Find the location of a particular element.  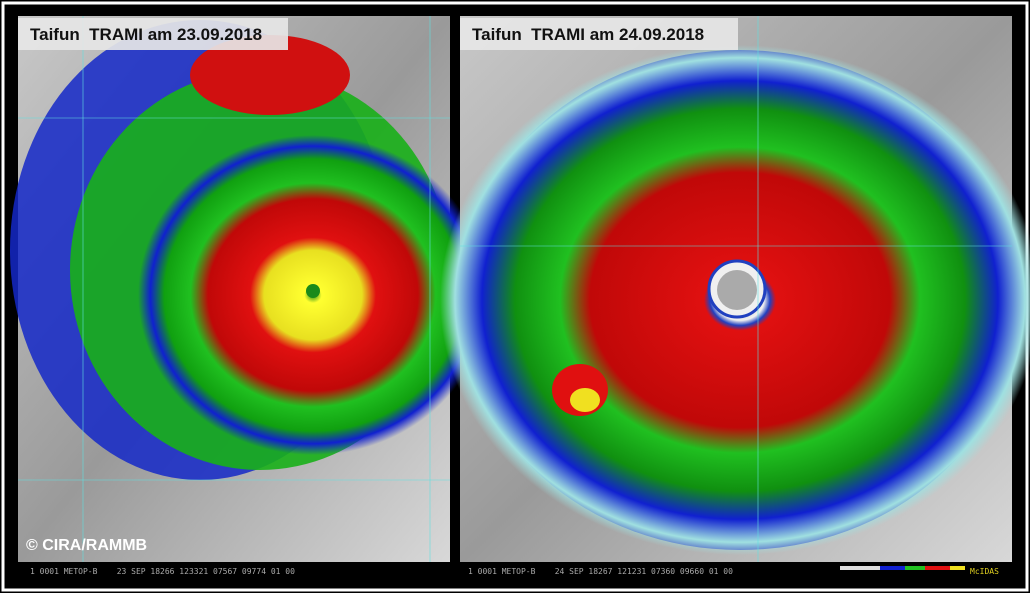

panel-title: Taifun TRAMI am 24.09.2018 is located at coordinates (588, 34).